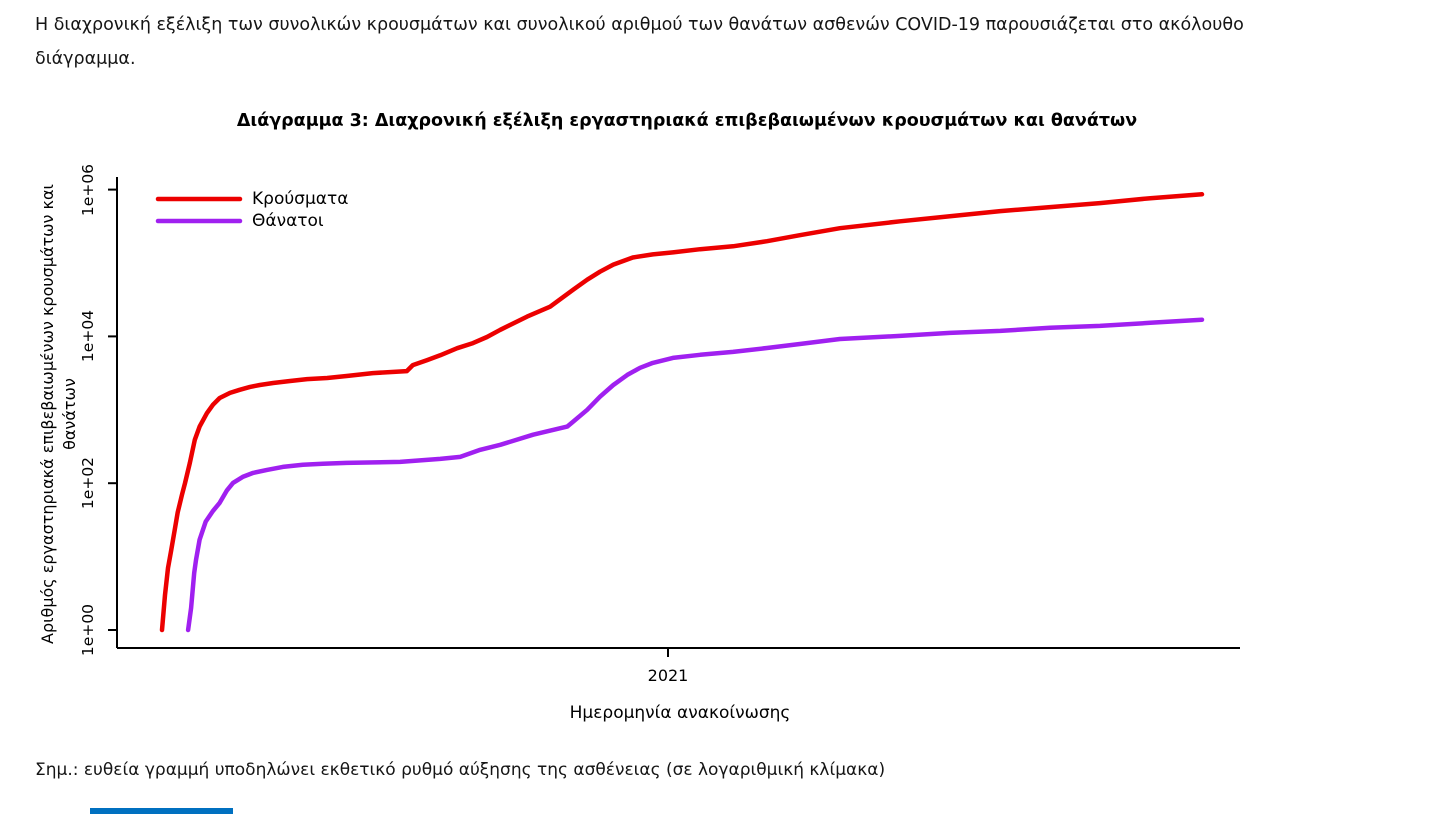 This screenshot has width=1430, height=814. What do you see at coordinates (288, 221) in the screenshot?
I see `legend-label-deaths: Θάνατοι` at bounding box center [288, 221].